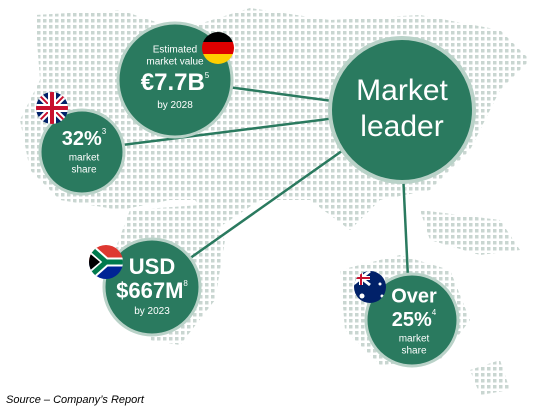 The image size is (551, 414). I want to click on hub-label: Market, so click(402, 90).